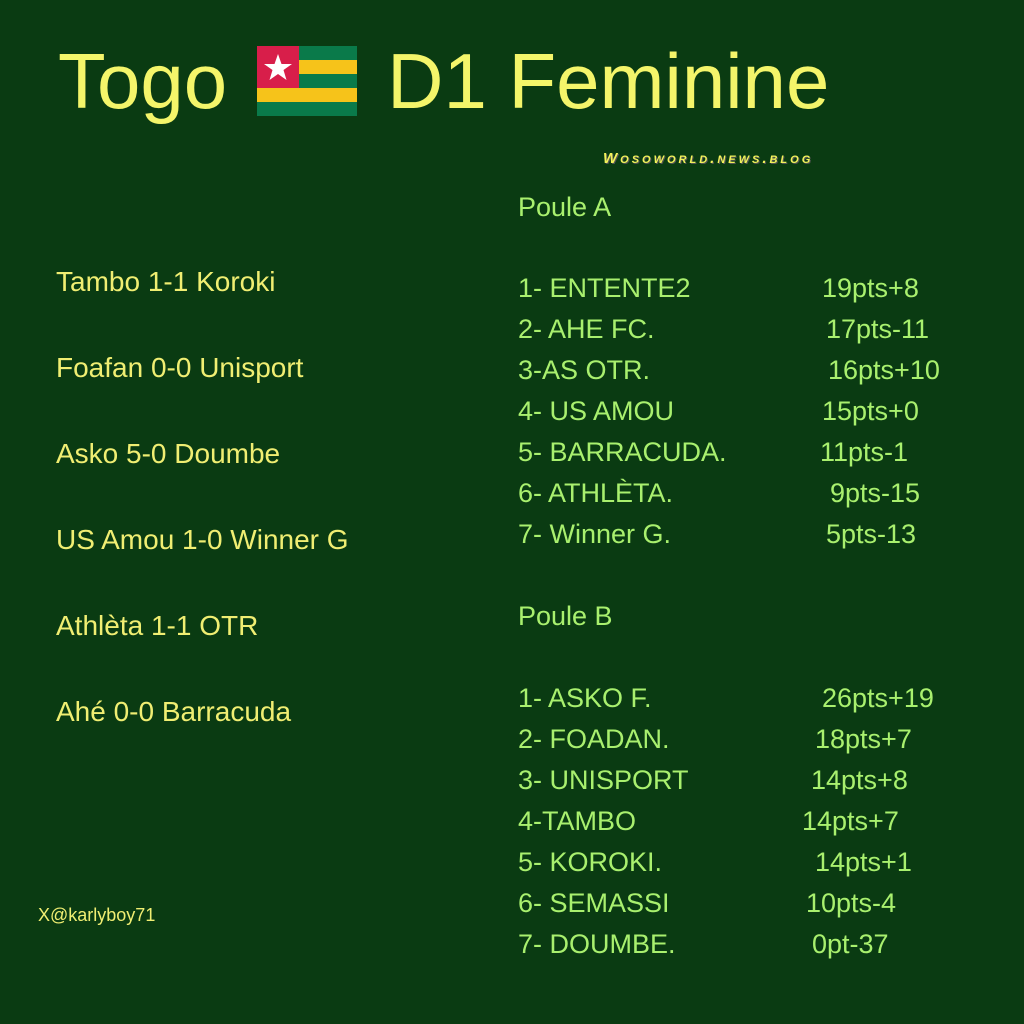  I want to click on standing-team: 3-AS OTR., so click(584, 370).